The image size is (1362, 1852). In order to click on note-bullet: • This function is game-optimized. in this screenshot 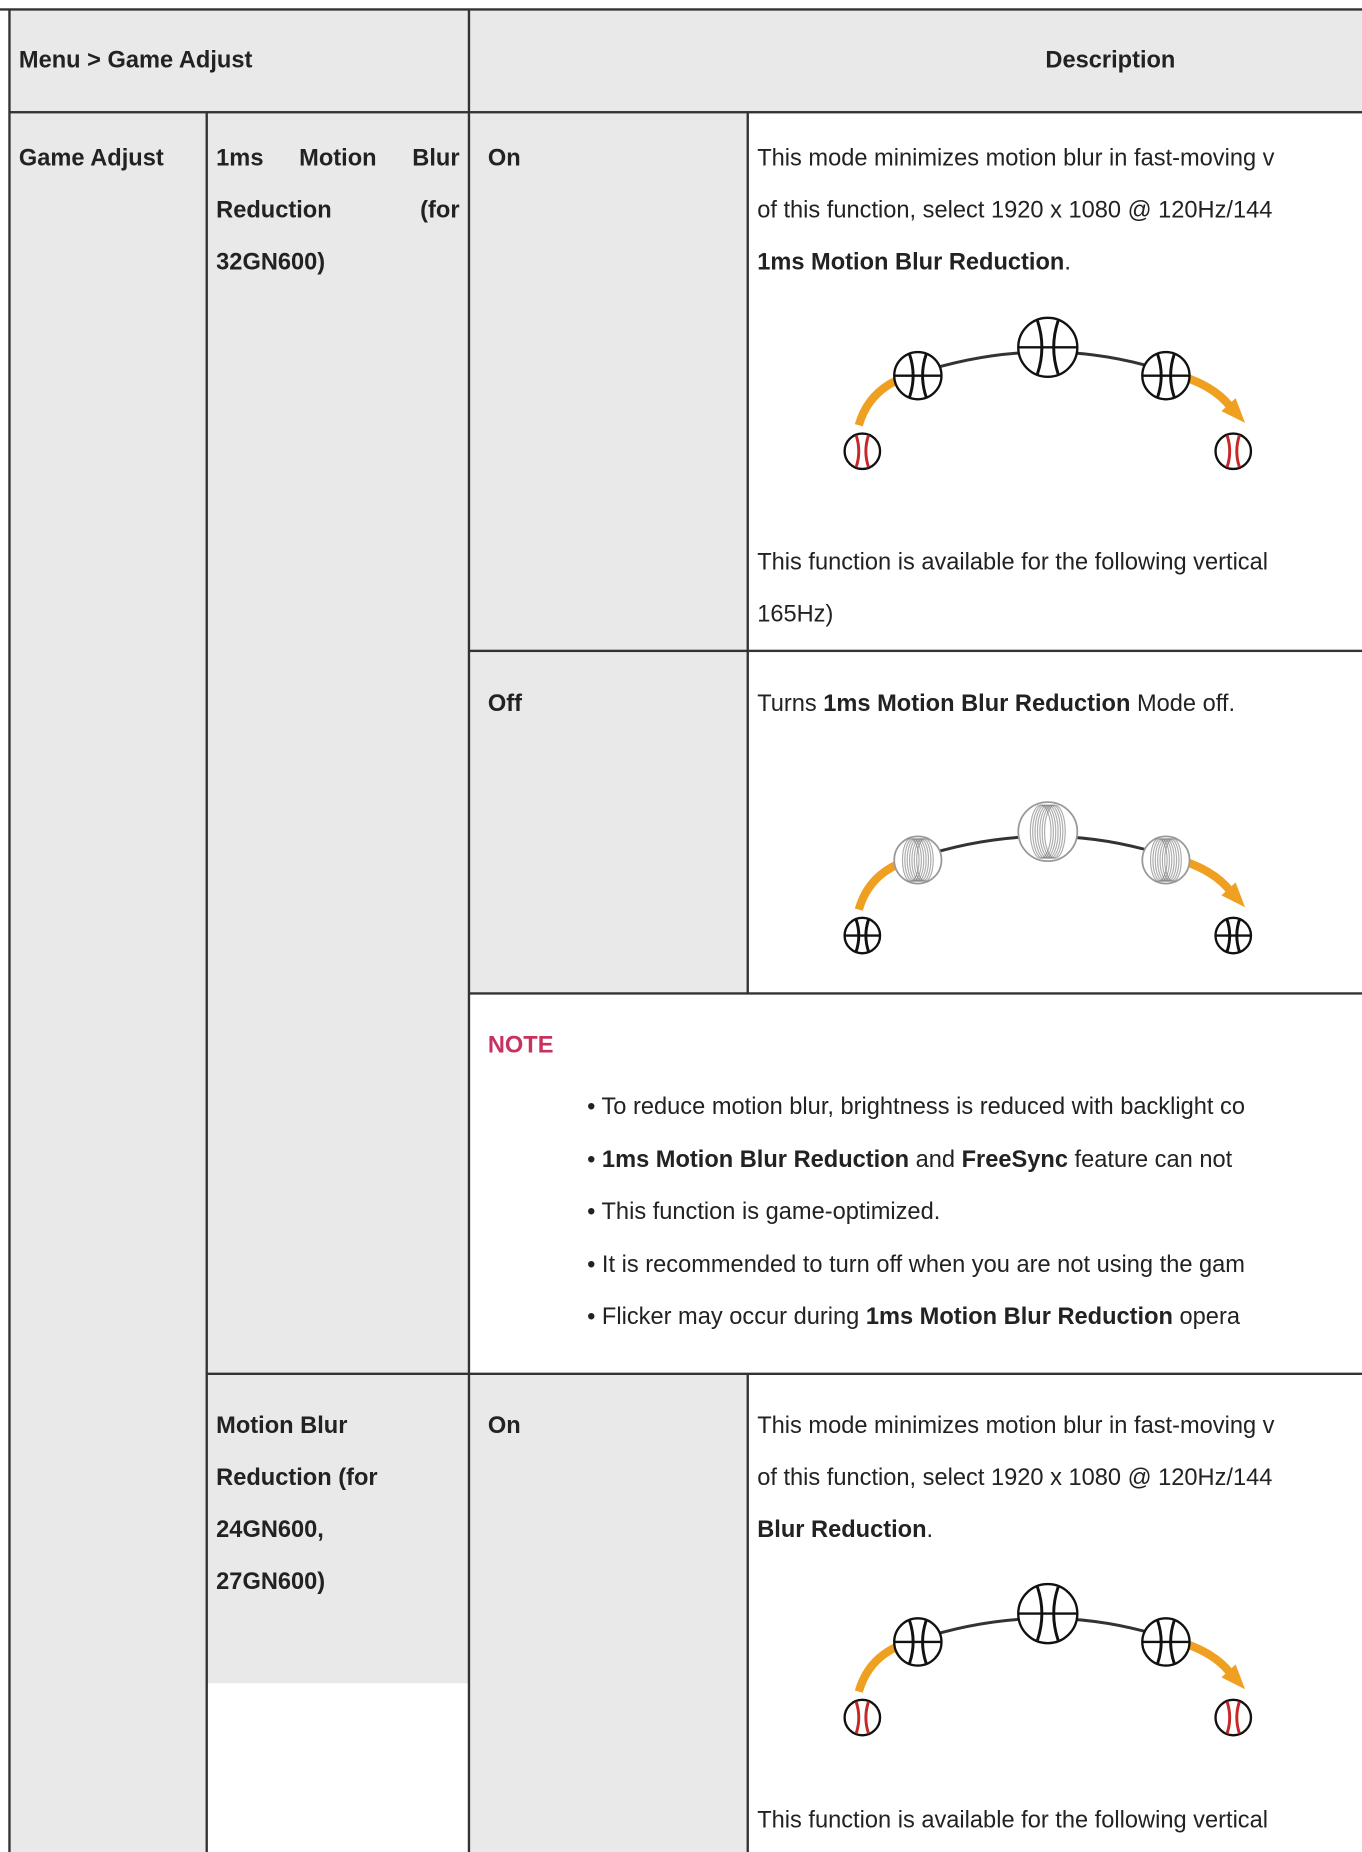, I will do `click(763, 1211)`.